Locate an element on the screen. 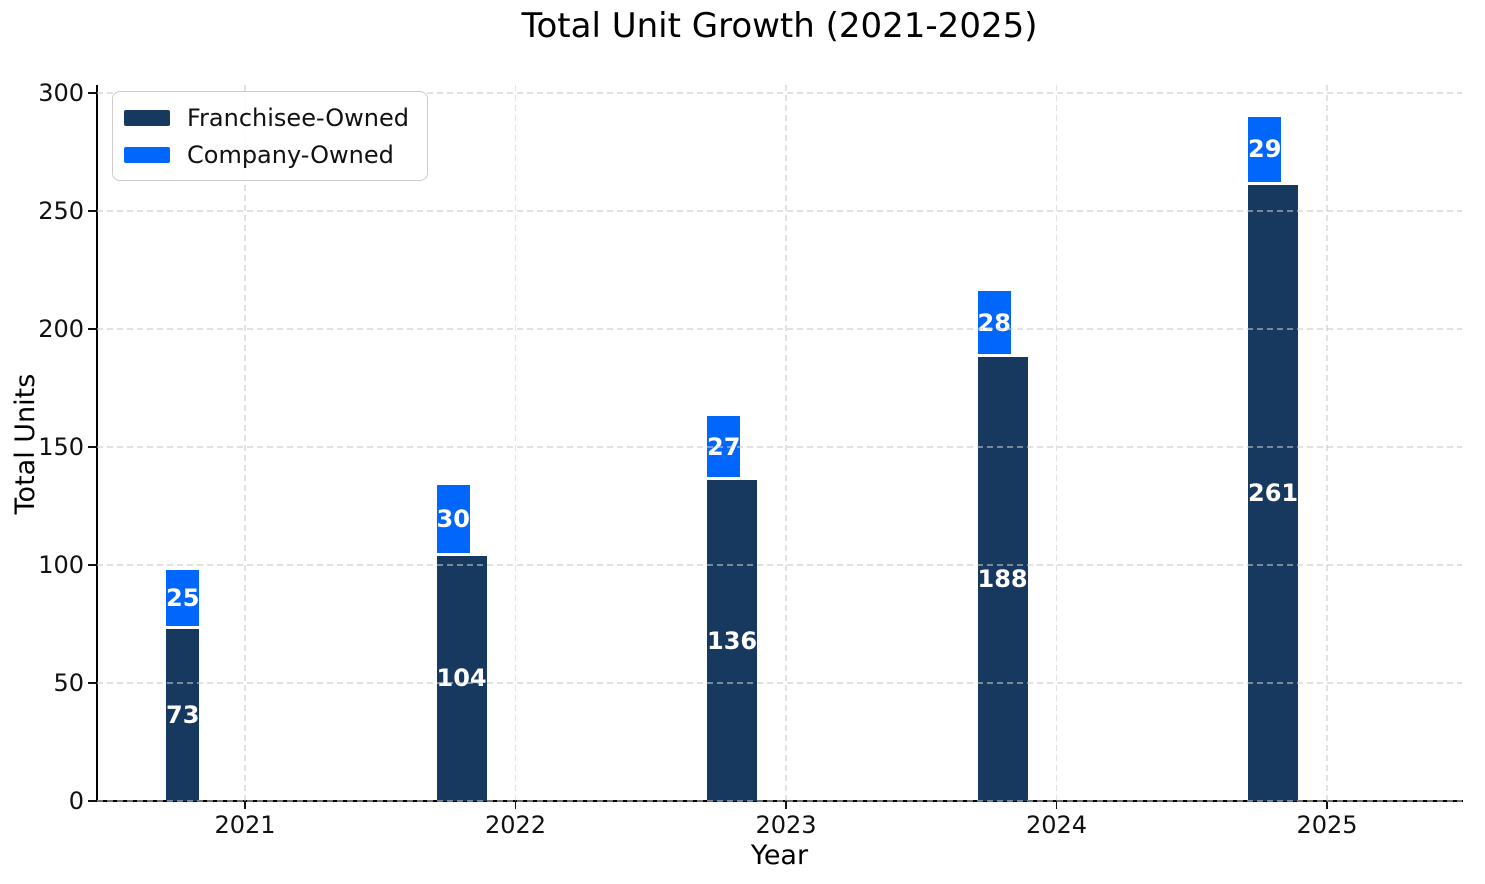 The width and height of the screenshot is (1485, 884). x-tick-label: 2021 is located at coordinates (245, 825).